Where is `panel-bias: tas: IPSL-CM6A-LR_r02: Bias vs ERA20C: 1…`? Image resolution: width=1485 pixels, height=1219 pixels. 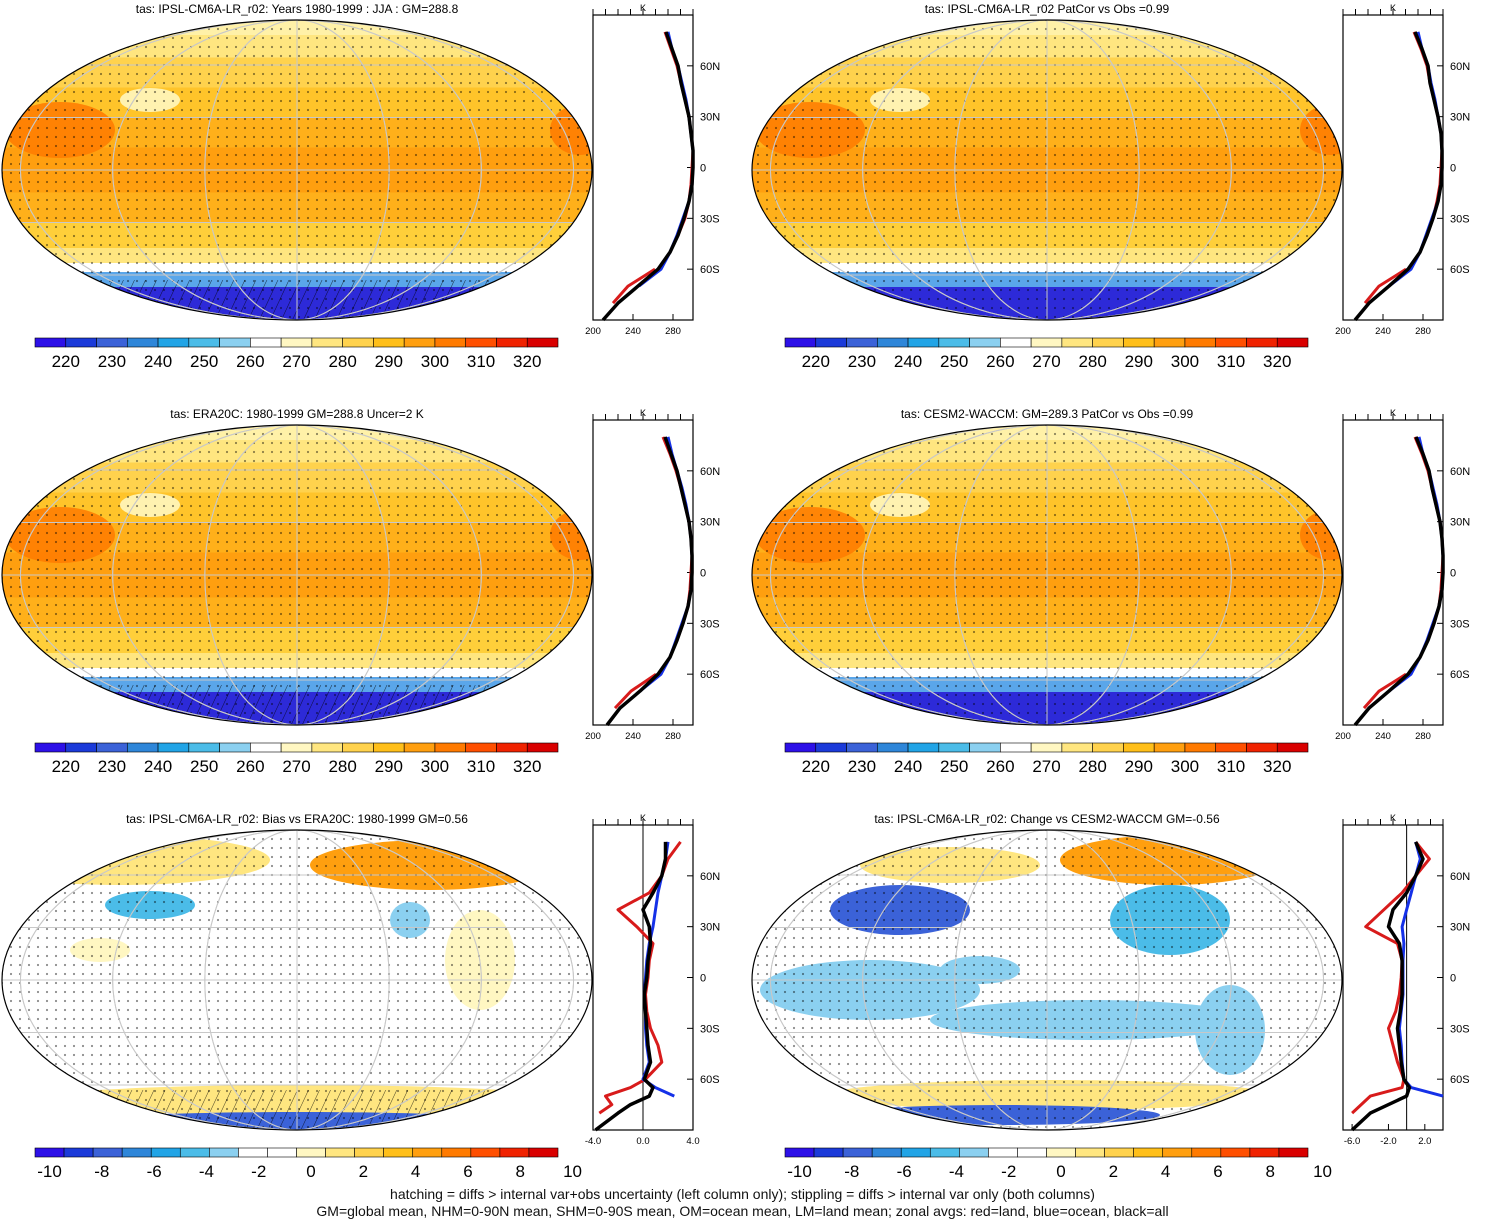 panel-bias: tas: IPSL-CM6A-LR_r02: Bias vs ERA20C: 1… is located at coordinates (360, 996).